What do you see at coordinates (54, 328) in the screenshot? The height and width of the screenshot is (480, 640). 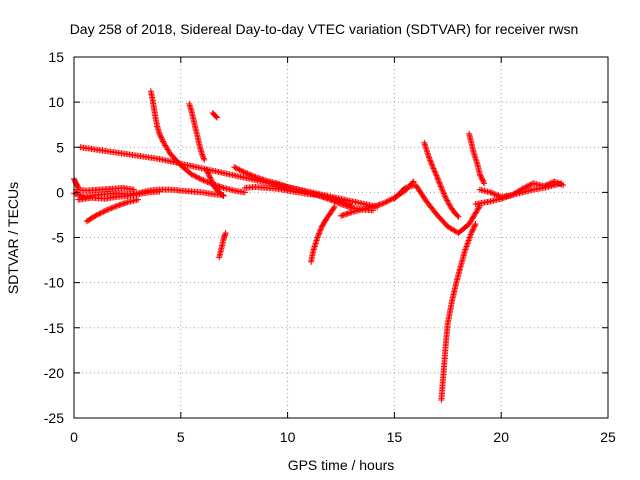 I see `y-tick-label: -15` at bounding box center [54, 328].